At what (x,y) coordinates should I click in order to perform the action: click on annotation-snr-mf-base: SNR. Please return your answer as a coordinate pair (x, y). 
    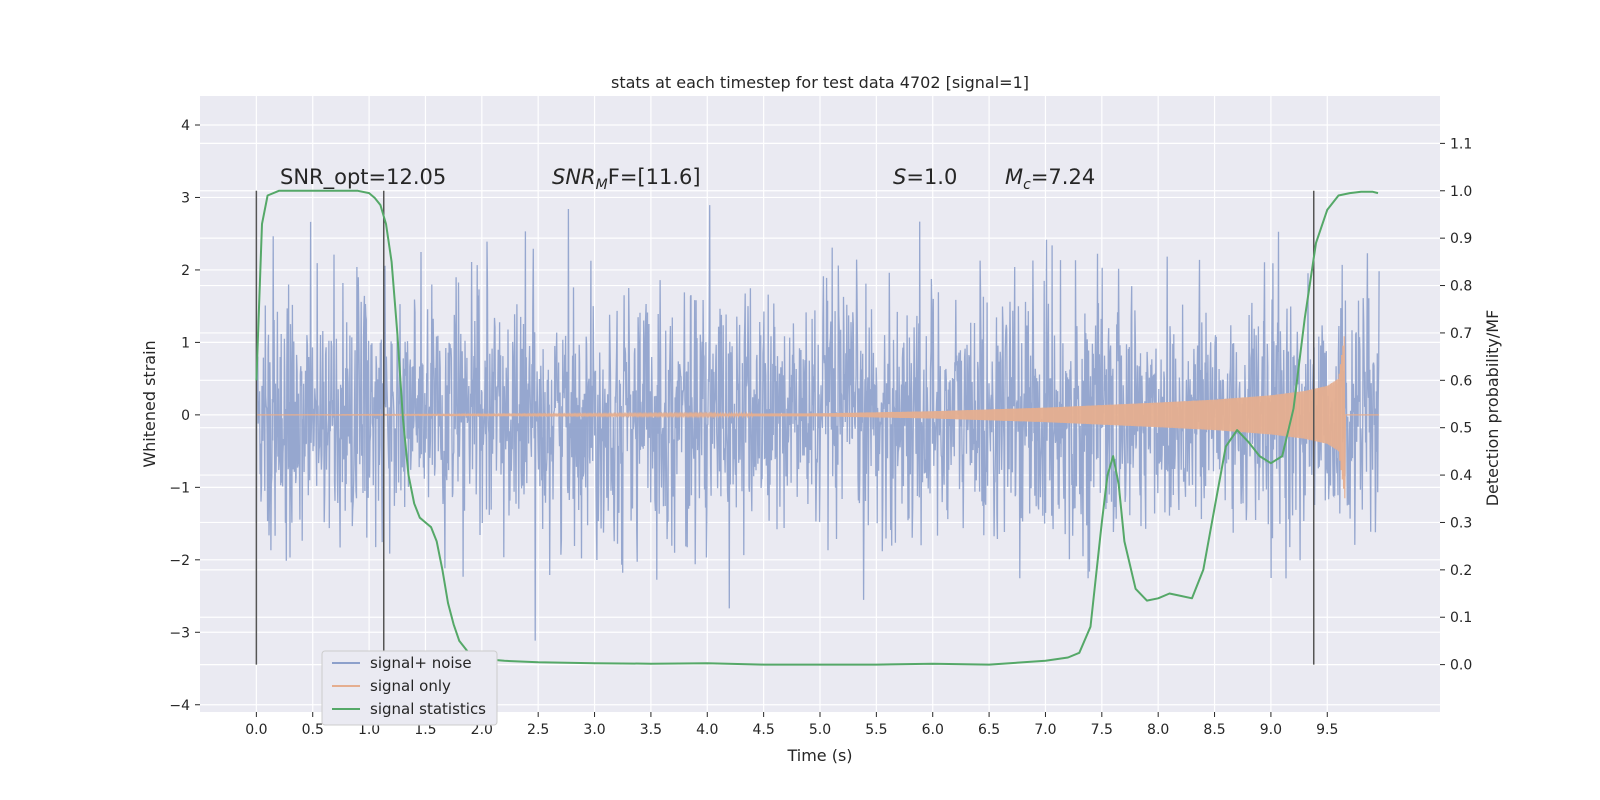
    Looking at the image, I should click on (574, 177).